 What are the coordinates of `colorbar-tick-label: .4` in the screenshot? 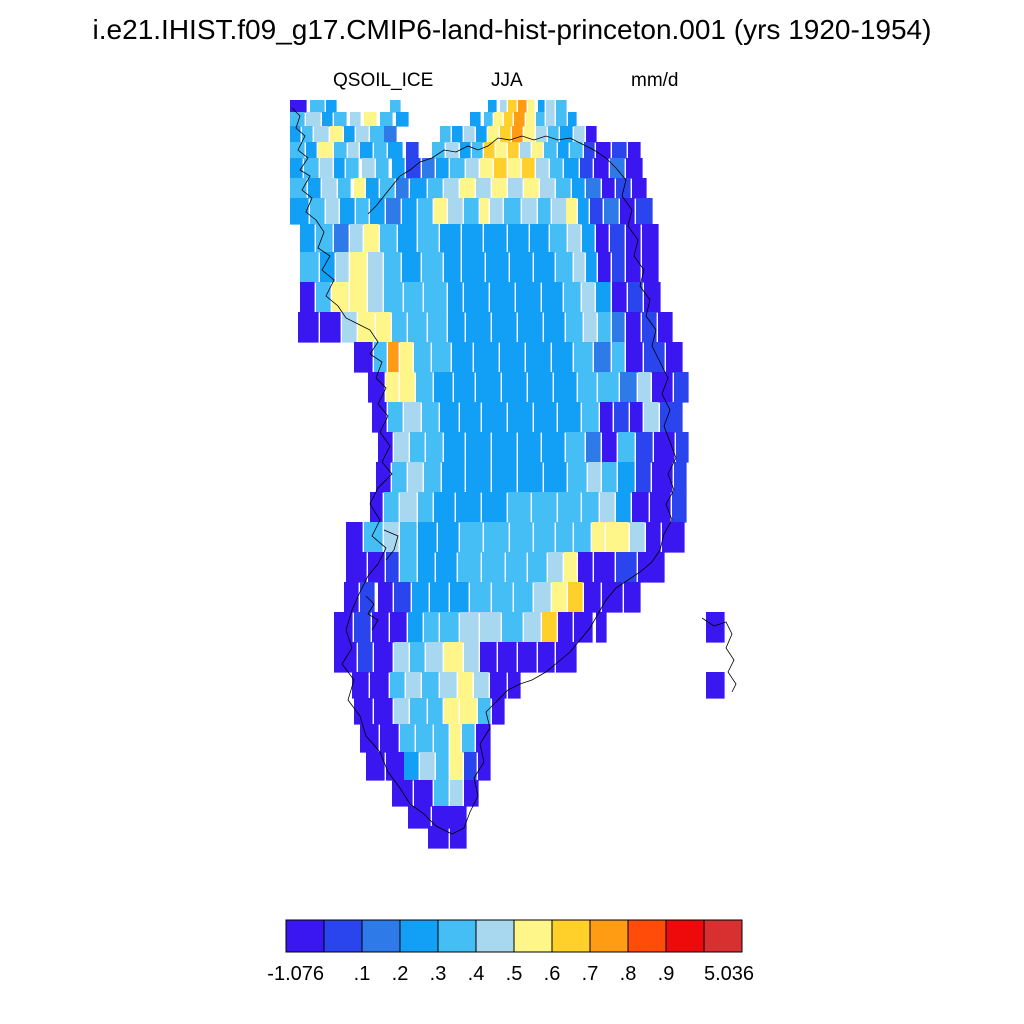 It's located at (476, 974).